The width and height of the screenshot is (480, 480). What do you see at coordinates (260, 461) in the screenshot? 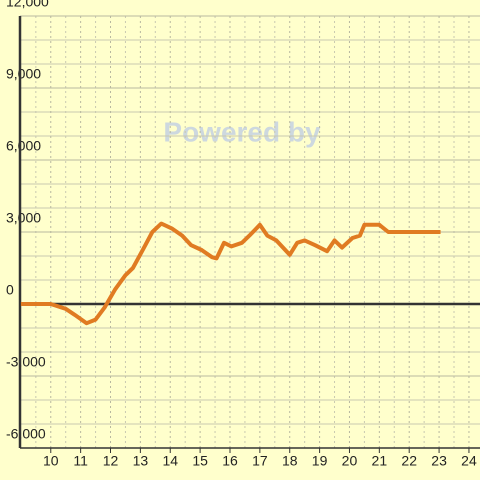
I see `x-tick-label: 17` at bounding box center [260, 461].